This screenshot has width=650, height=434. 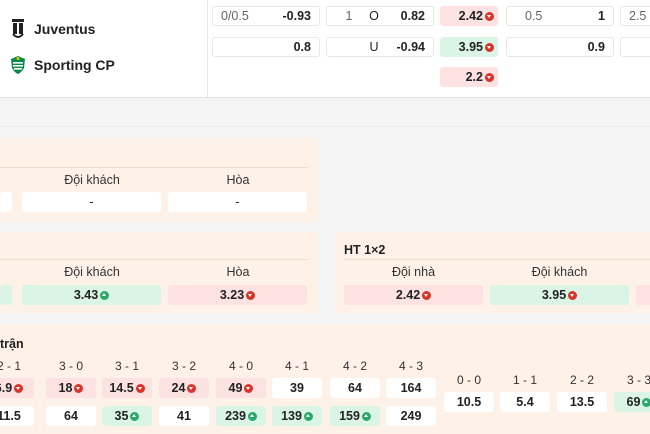 I want to click on h1-handicap-away-odds: 0.9, so click(x=596, y=47).